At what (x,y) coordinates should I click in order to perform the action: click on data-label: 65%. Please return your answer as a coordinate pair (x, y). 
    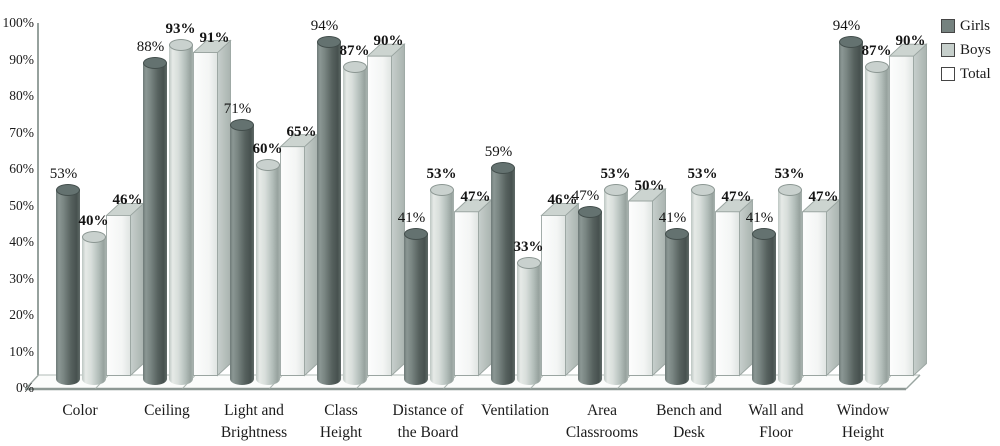
    Looking at the image, I should click on (301, 131).